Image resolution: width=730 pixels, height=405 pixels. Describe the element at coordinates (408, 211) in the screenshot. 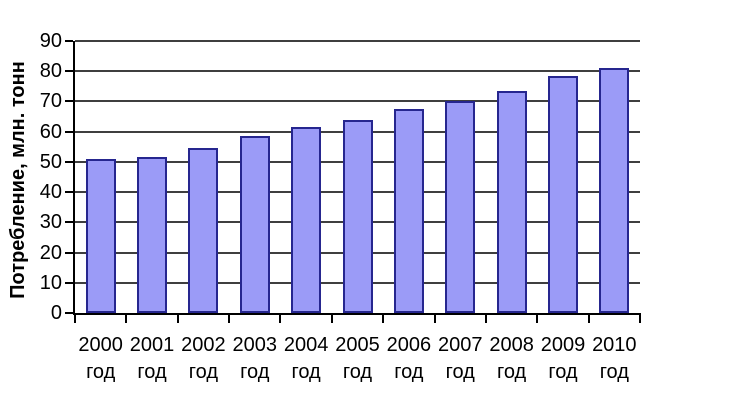

I see `bar-2006` at that location.